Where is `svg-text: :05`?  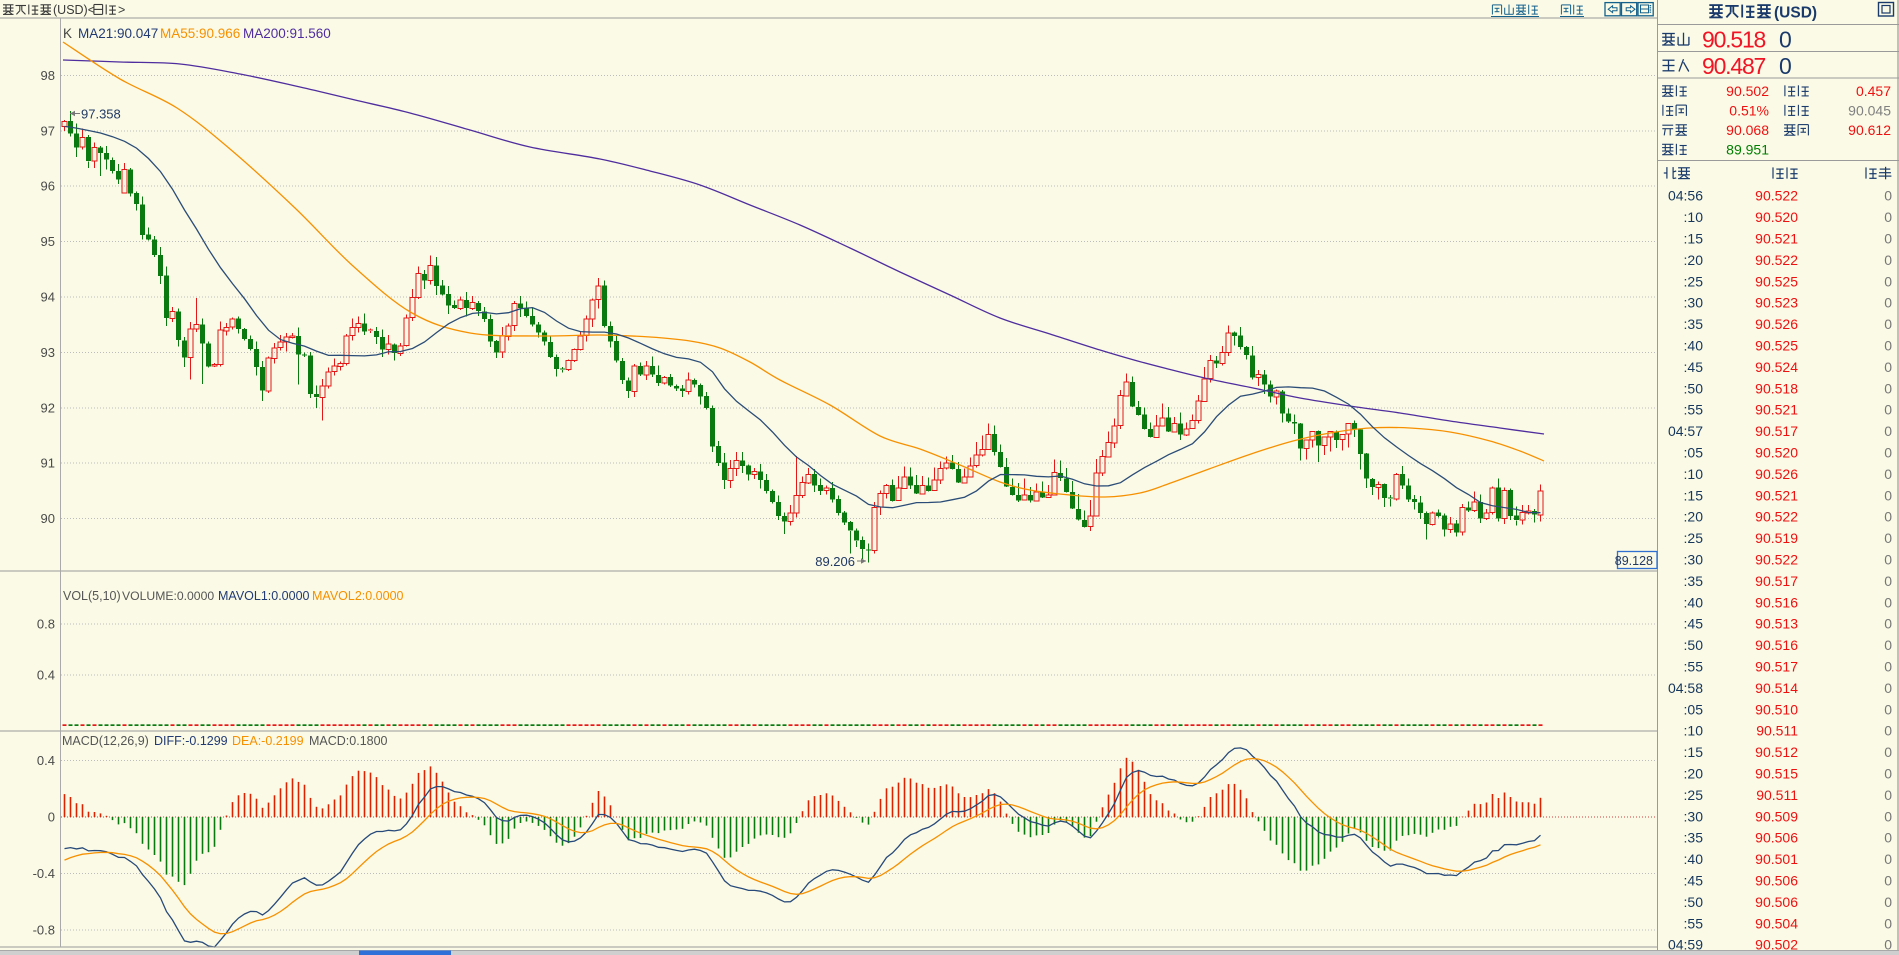
svg-text: :05 is located at coordinates (1694, 453).